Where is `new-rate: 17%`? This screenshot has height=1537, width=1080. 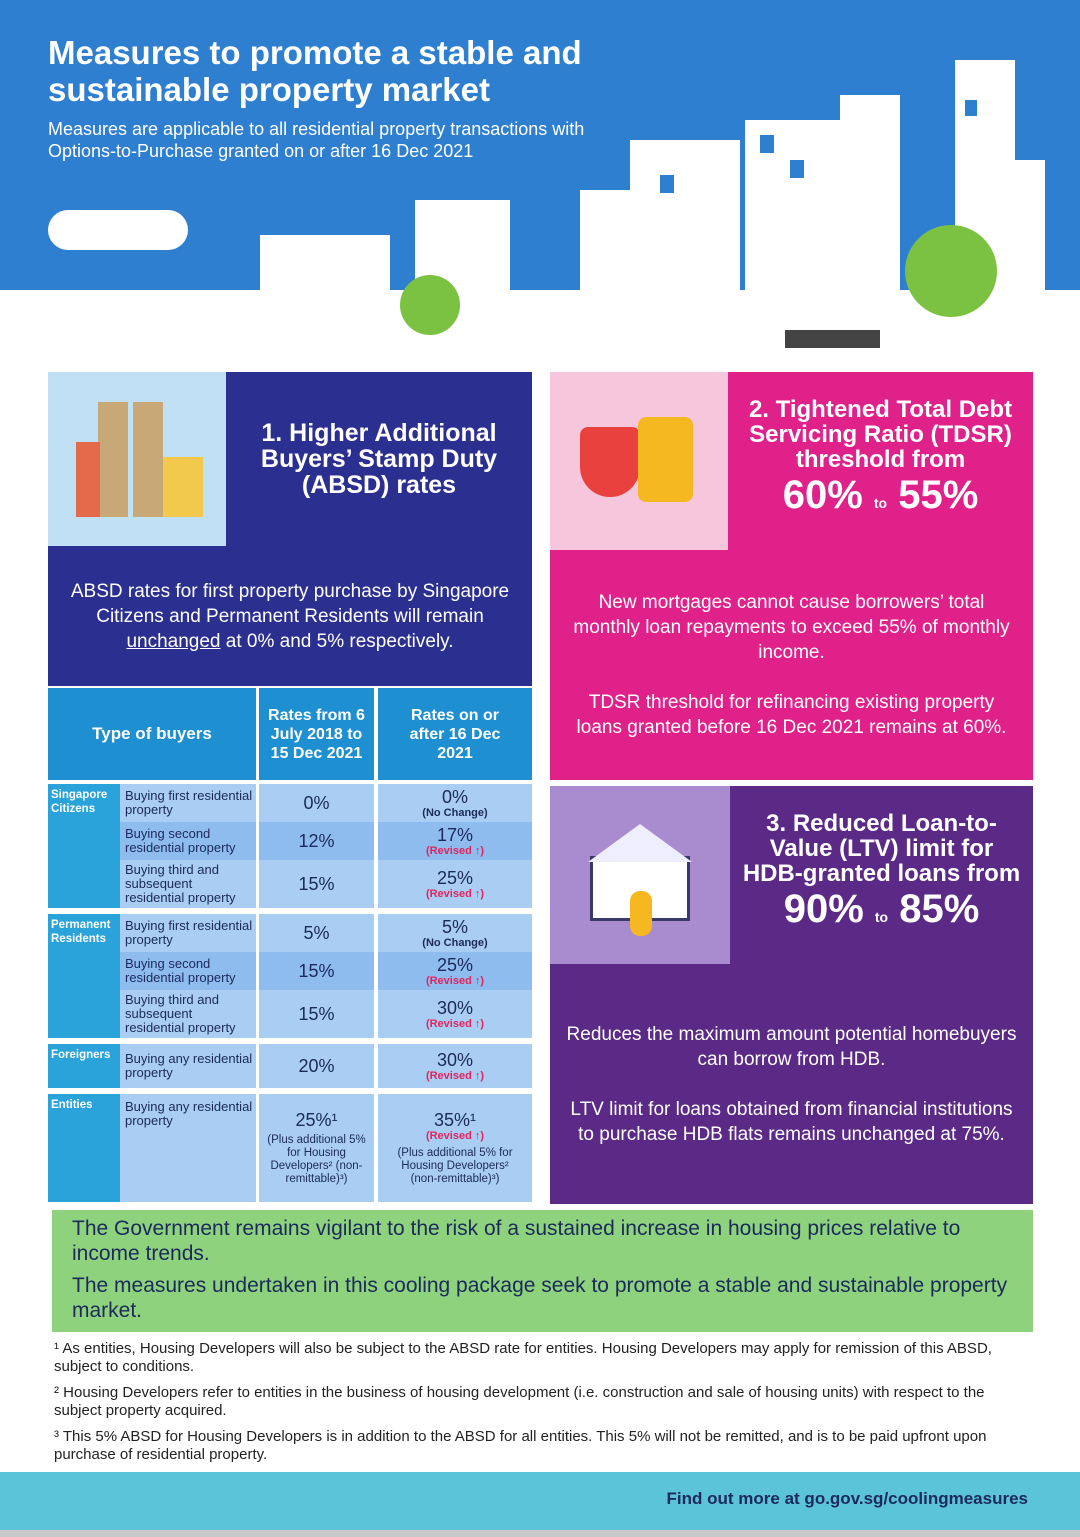
new-rate: 17% is located at coordinates (455, 834).